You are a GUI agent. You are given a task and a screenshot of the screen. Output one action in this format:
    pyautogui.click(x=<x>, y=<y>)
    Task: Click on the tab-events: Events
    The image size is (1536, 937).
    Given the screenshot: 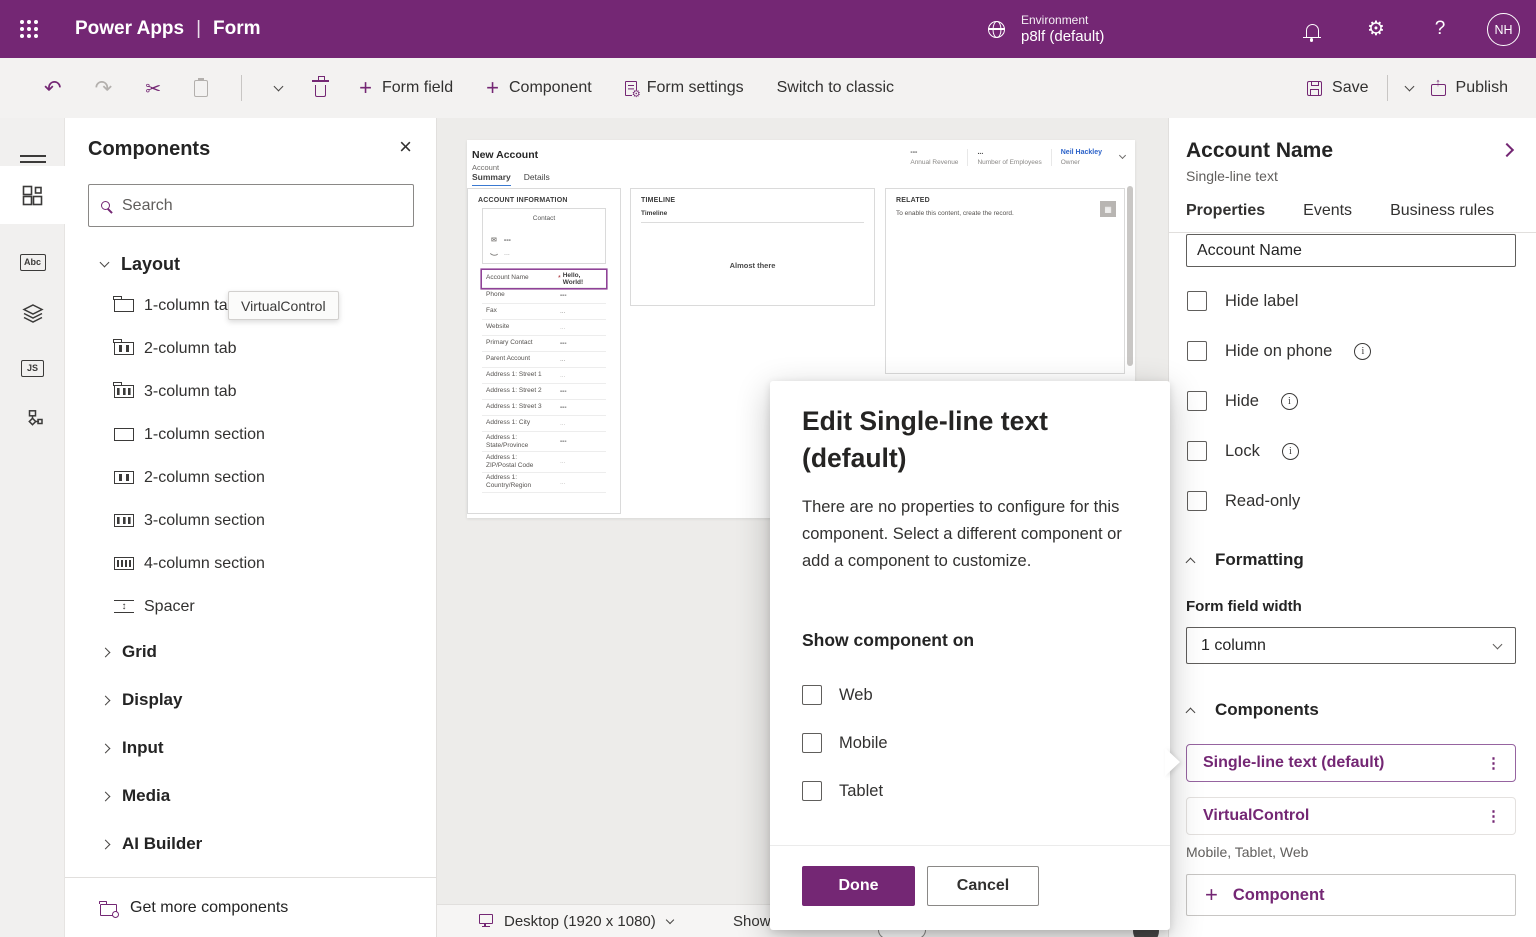 What is the action you would take?
    pyautogui.click(x=1328, y=210)
    